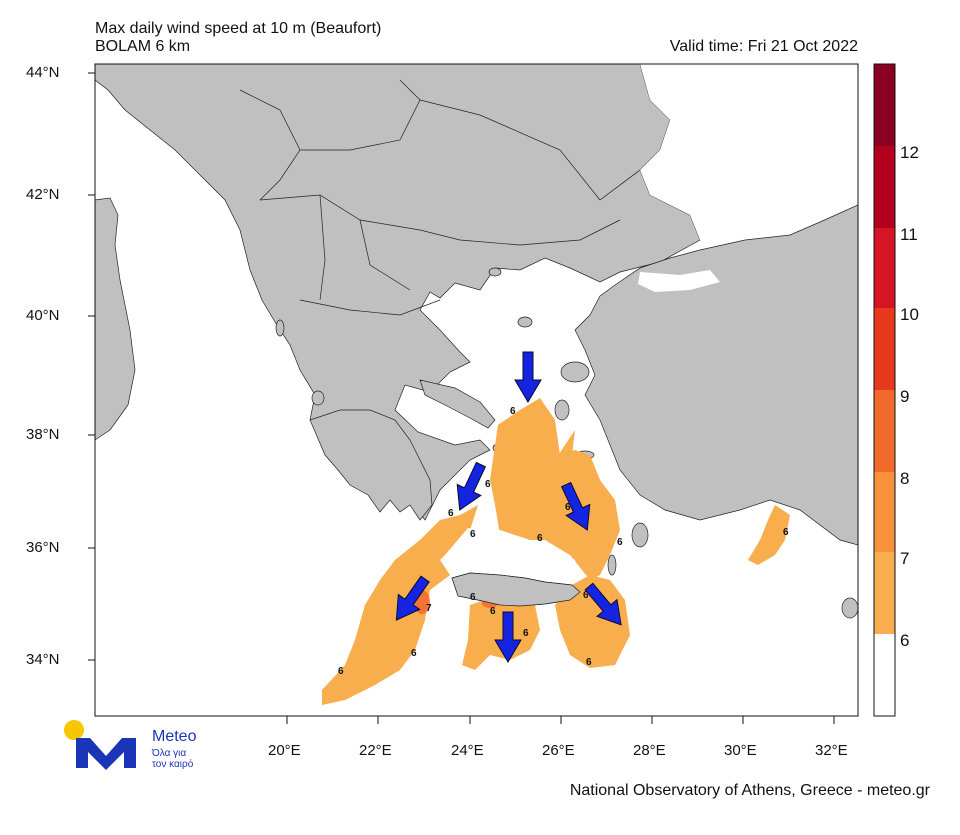 This screenshot has height=835, width=960. Describe the element at coordinates (371, 465) in the screenshot. I see `land-peloponnese` at that location.